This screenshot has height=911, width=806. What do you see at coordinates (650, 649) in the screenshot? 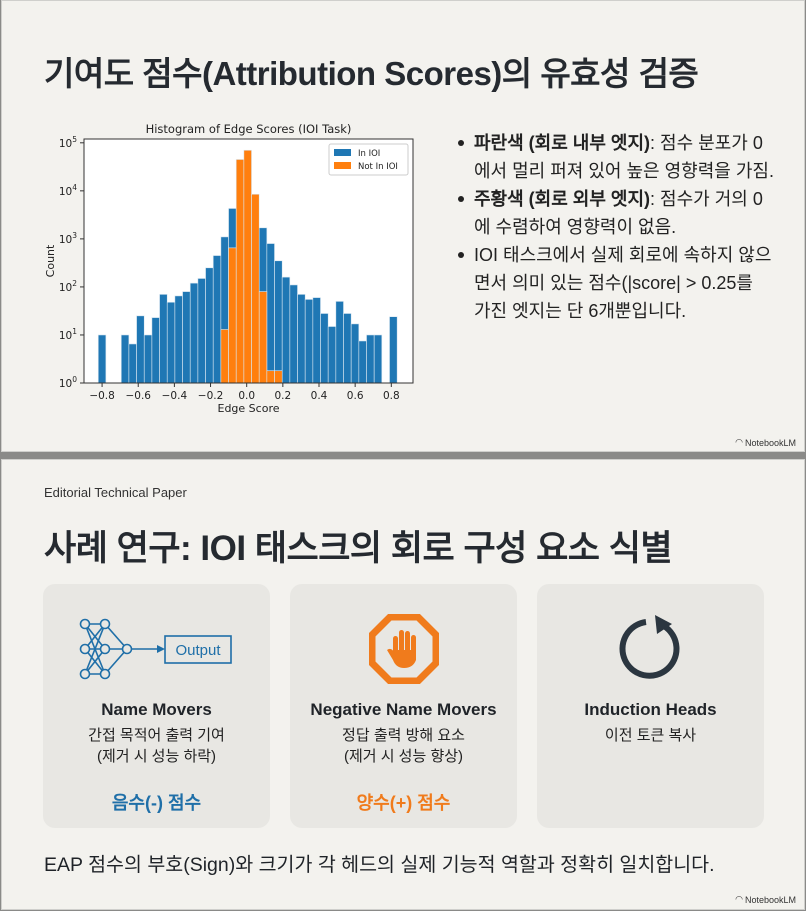
I see `circular-arrow-icon` at bounding box center [650, 649].